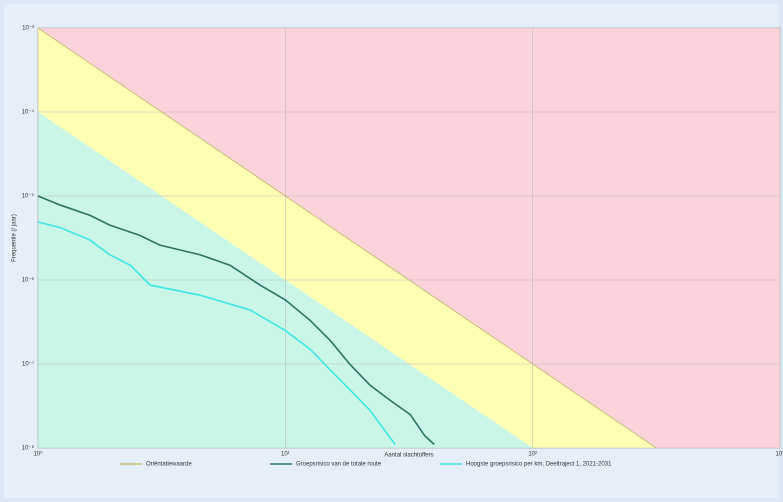 The width and height of the screenshot is (783, 502). What do you see at coordinates (532, 455) in the screenshot?
I see `x-tick-label: 10²` at bounding box center [532, 455].